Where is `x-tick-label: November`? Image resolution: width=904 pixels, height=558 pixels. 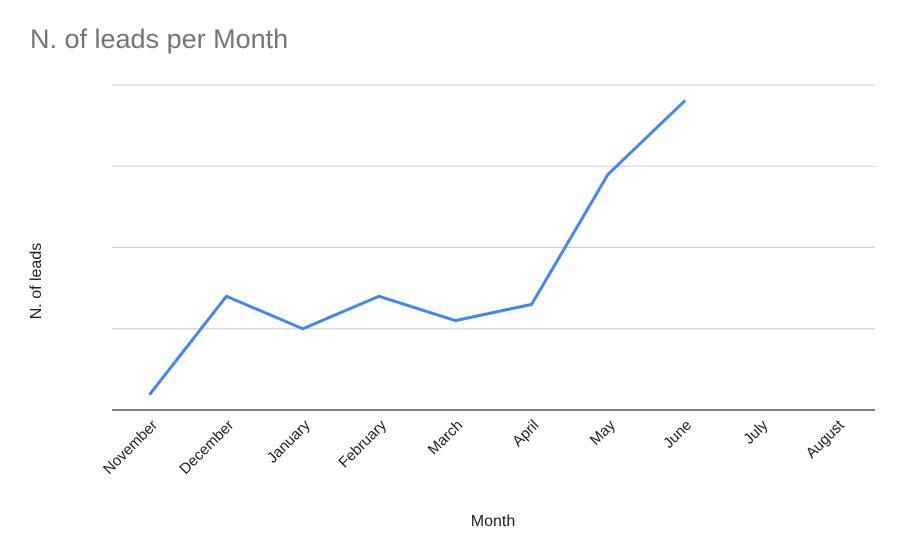 x-tick-label: November is located at coordinates (130, 447).